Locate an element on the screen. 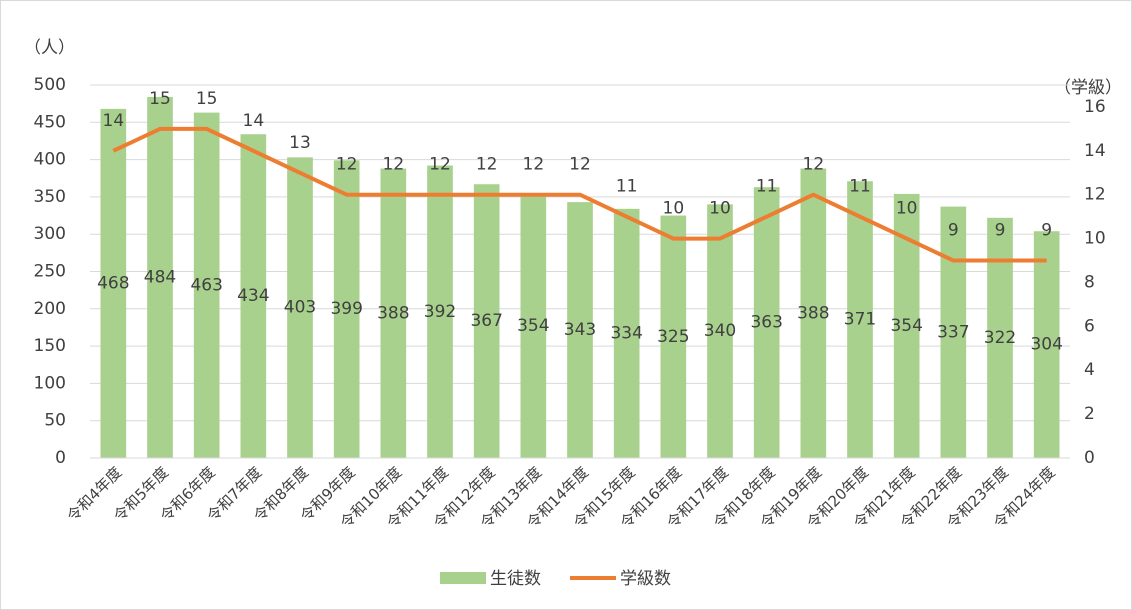 Image resolution: width=1132 pixels, height=610 pixels. bar-value-label: 304 is located at coordinates (1046, 345).